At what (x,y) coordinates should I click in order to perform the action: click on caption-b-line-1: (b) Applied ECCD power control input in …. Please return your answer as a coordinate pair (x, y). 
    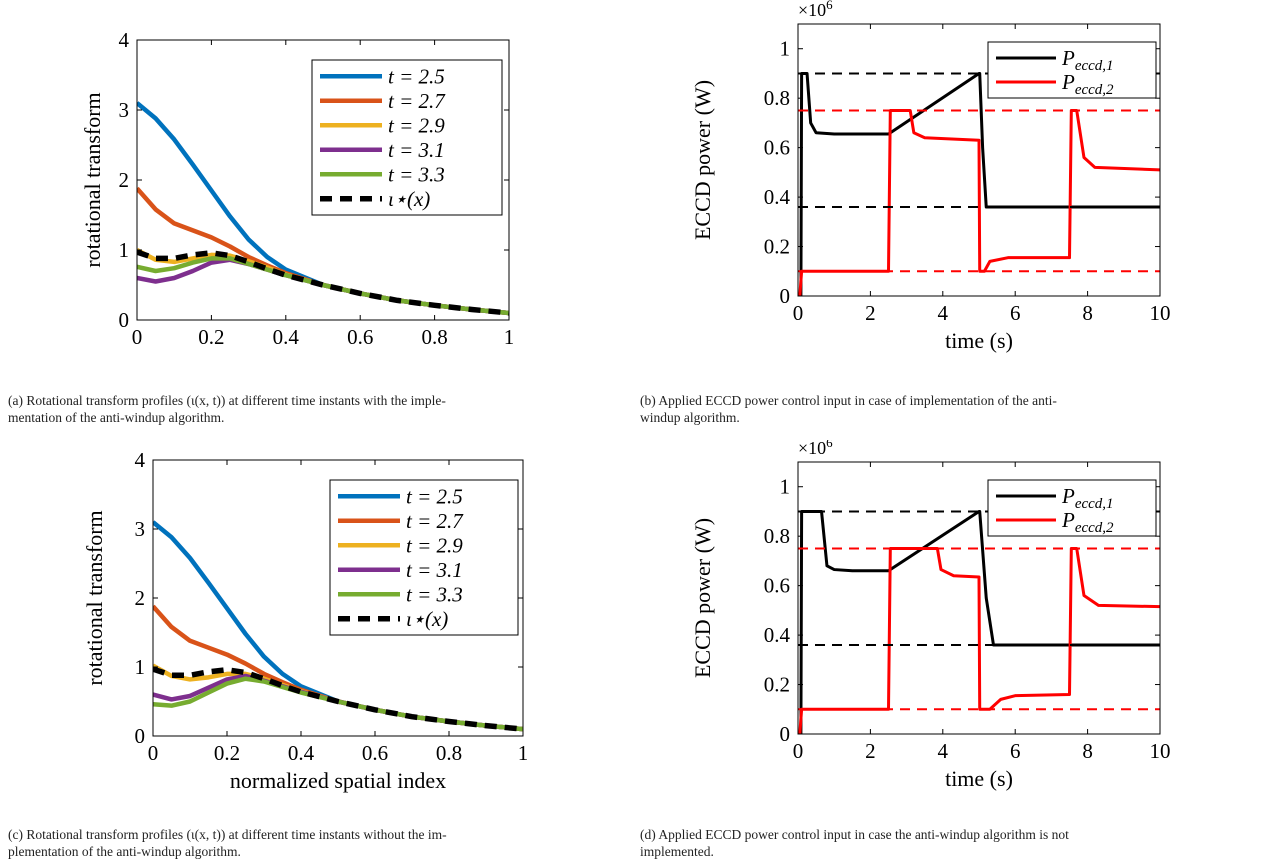
    Looking at the image, I should click on (950, 400).